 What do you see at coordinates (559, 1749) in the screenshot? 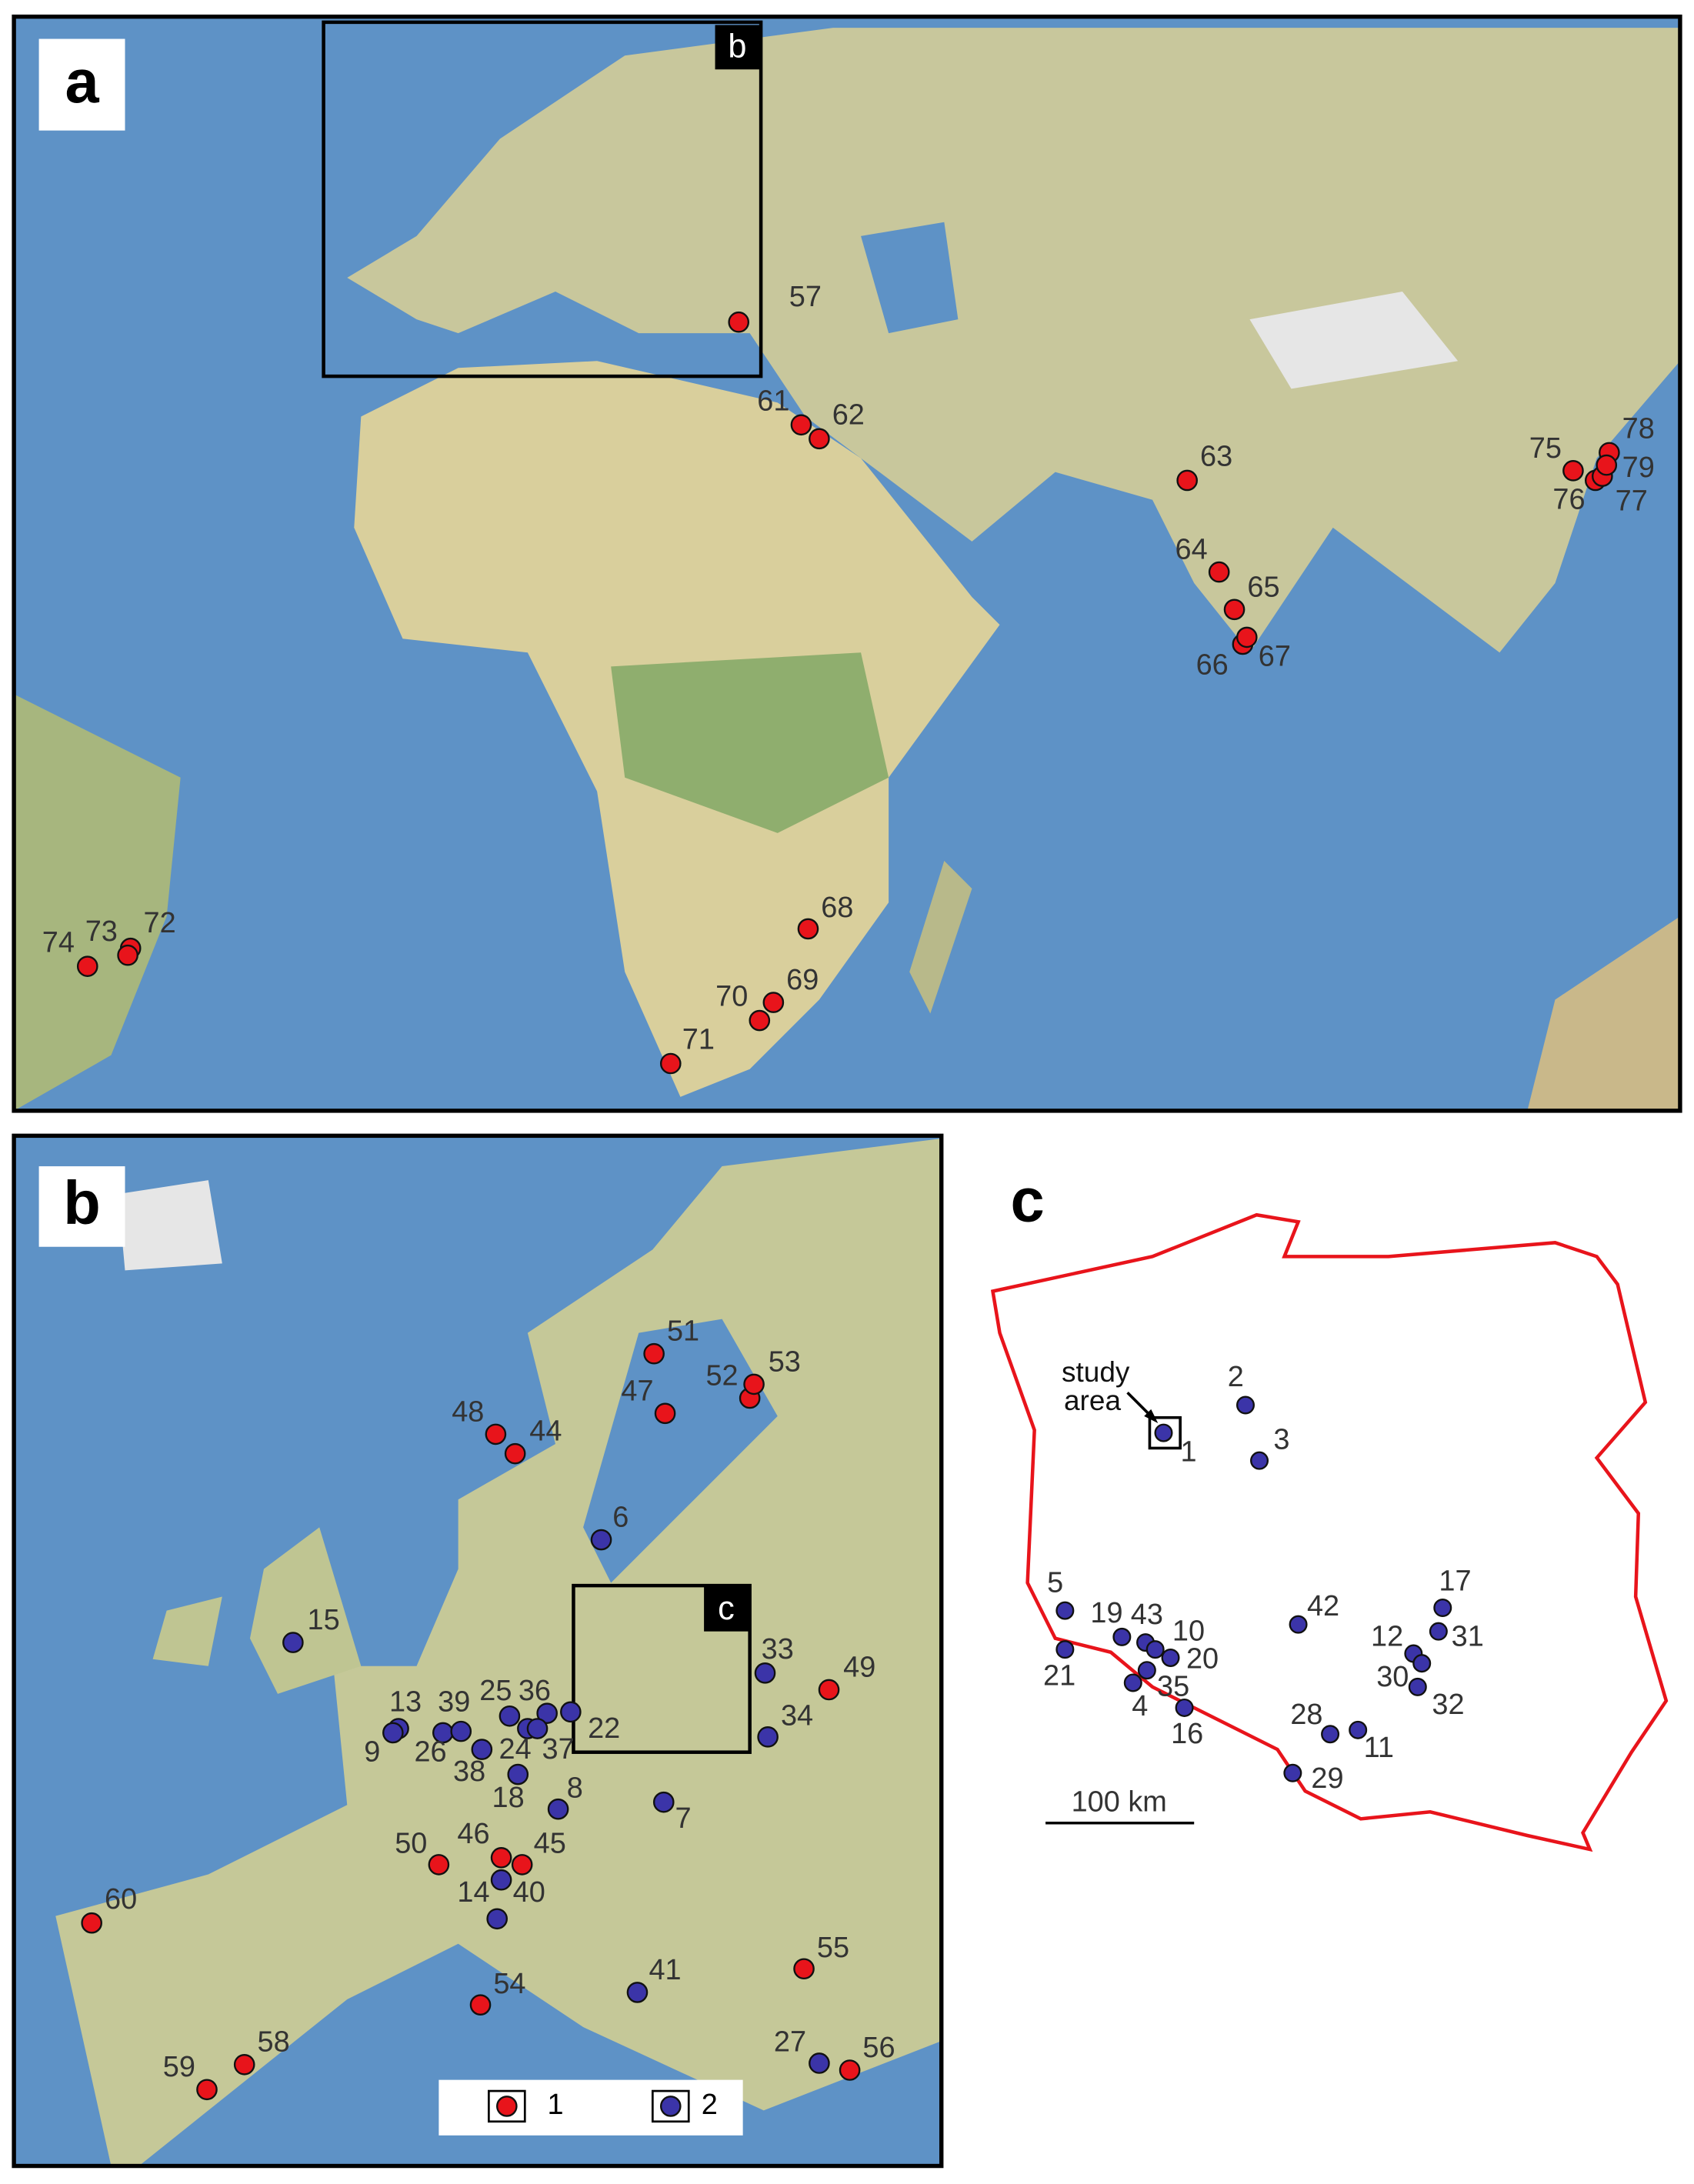
I see `site-label: 37` at bounding box center [559, 1749].